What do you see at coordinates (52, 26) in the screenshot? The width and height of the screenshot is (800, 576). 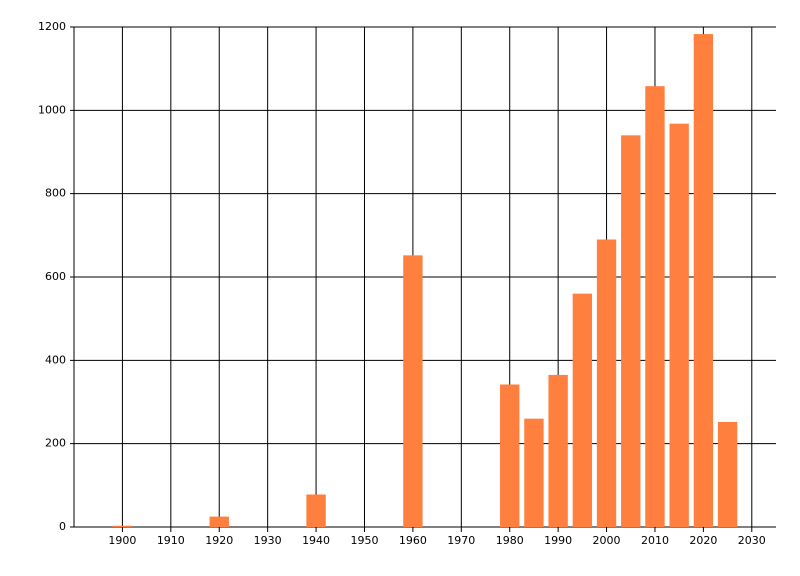 I see `y-tick-label: 1200` at bounding box center [52, 26].